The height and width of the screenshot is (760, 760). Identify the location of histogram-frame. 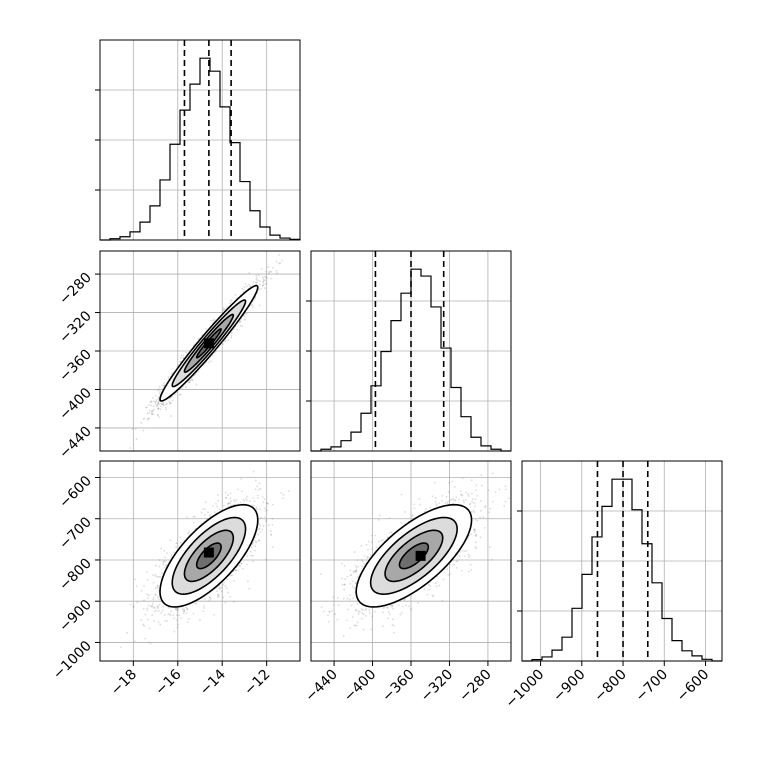
(200, 140).